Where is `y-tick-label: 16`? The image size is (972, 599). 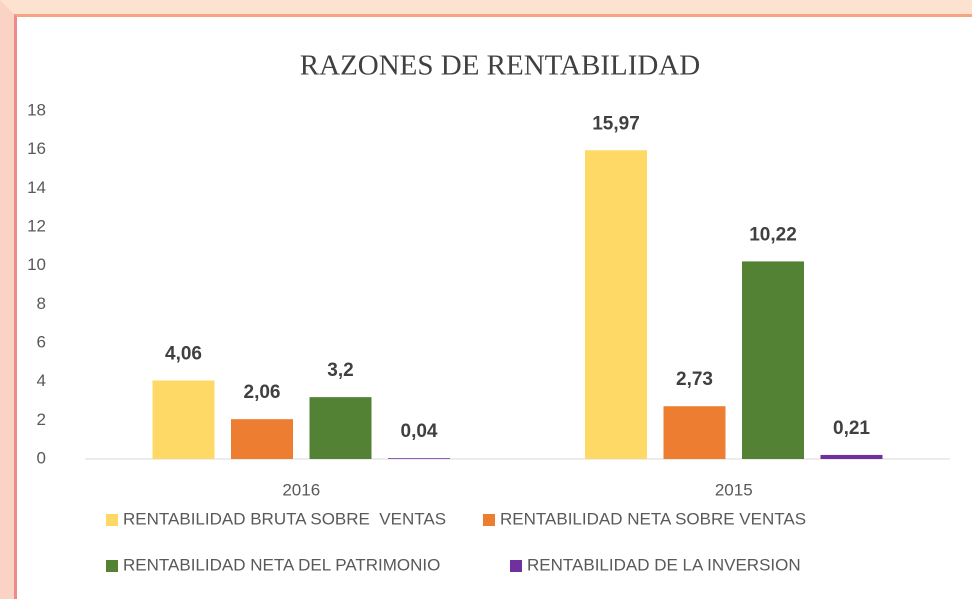
y-tick-label: 16 is located at coordinates (36, 148).